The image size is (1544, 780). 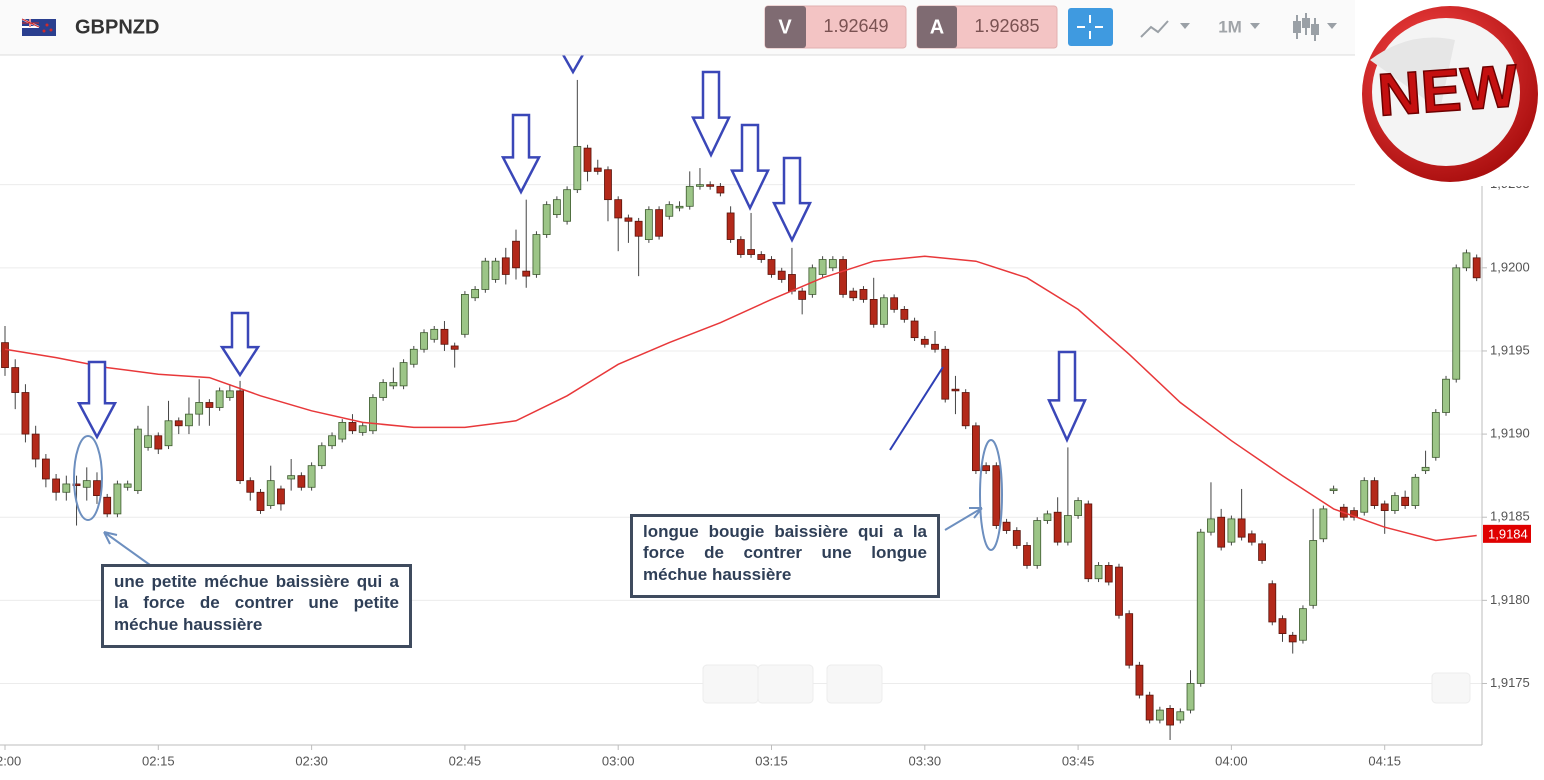 I want to click on y-tick-label: 1,9185, so click(x=1510, y=516).